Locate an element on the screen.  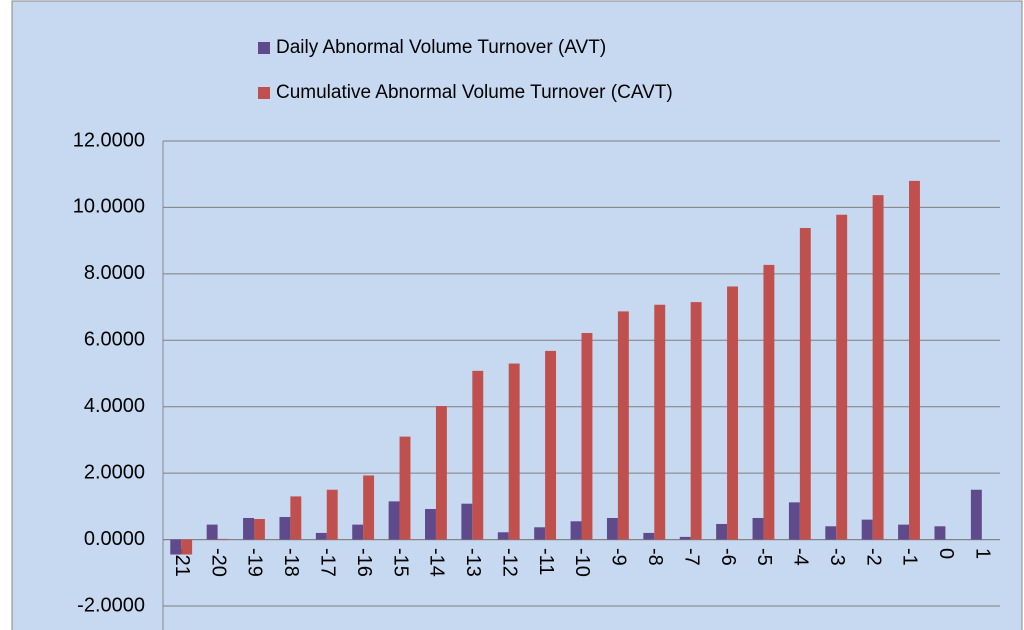
legend-label: Daily Abnormal Volume Turnover (AVT) is located at coordinates (441, 47).